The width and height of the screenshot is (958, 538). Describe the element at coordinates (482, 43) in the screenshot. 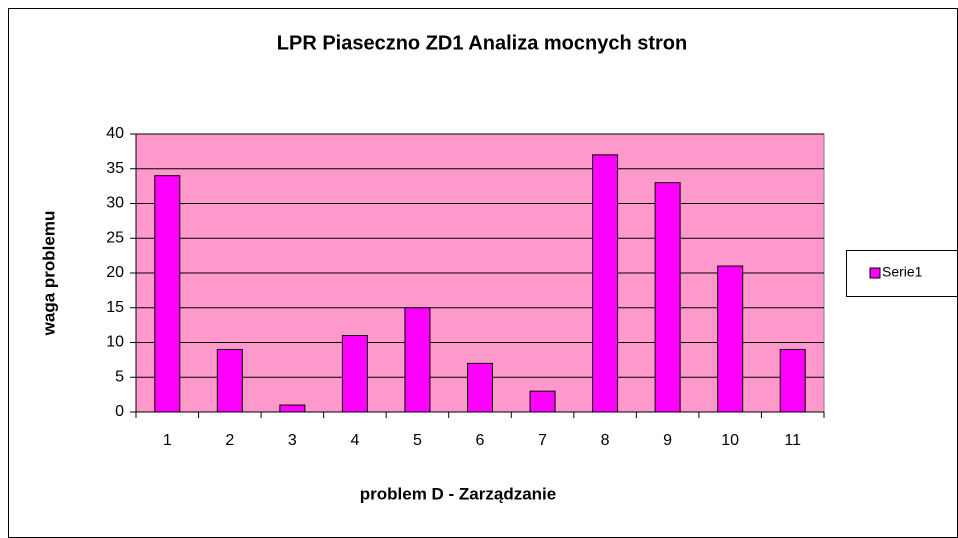

I see `chart-title: LPR Piaseczno ZD1 Analiza mocnych stron` at that location.